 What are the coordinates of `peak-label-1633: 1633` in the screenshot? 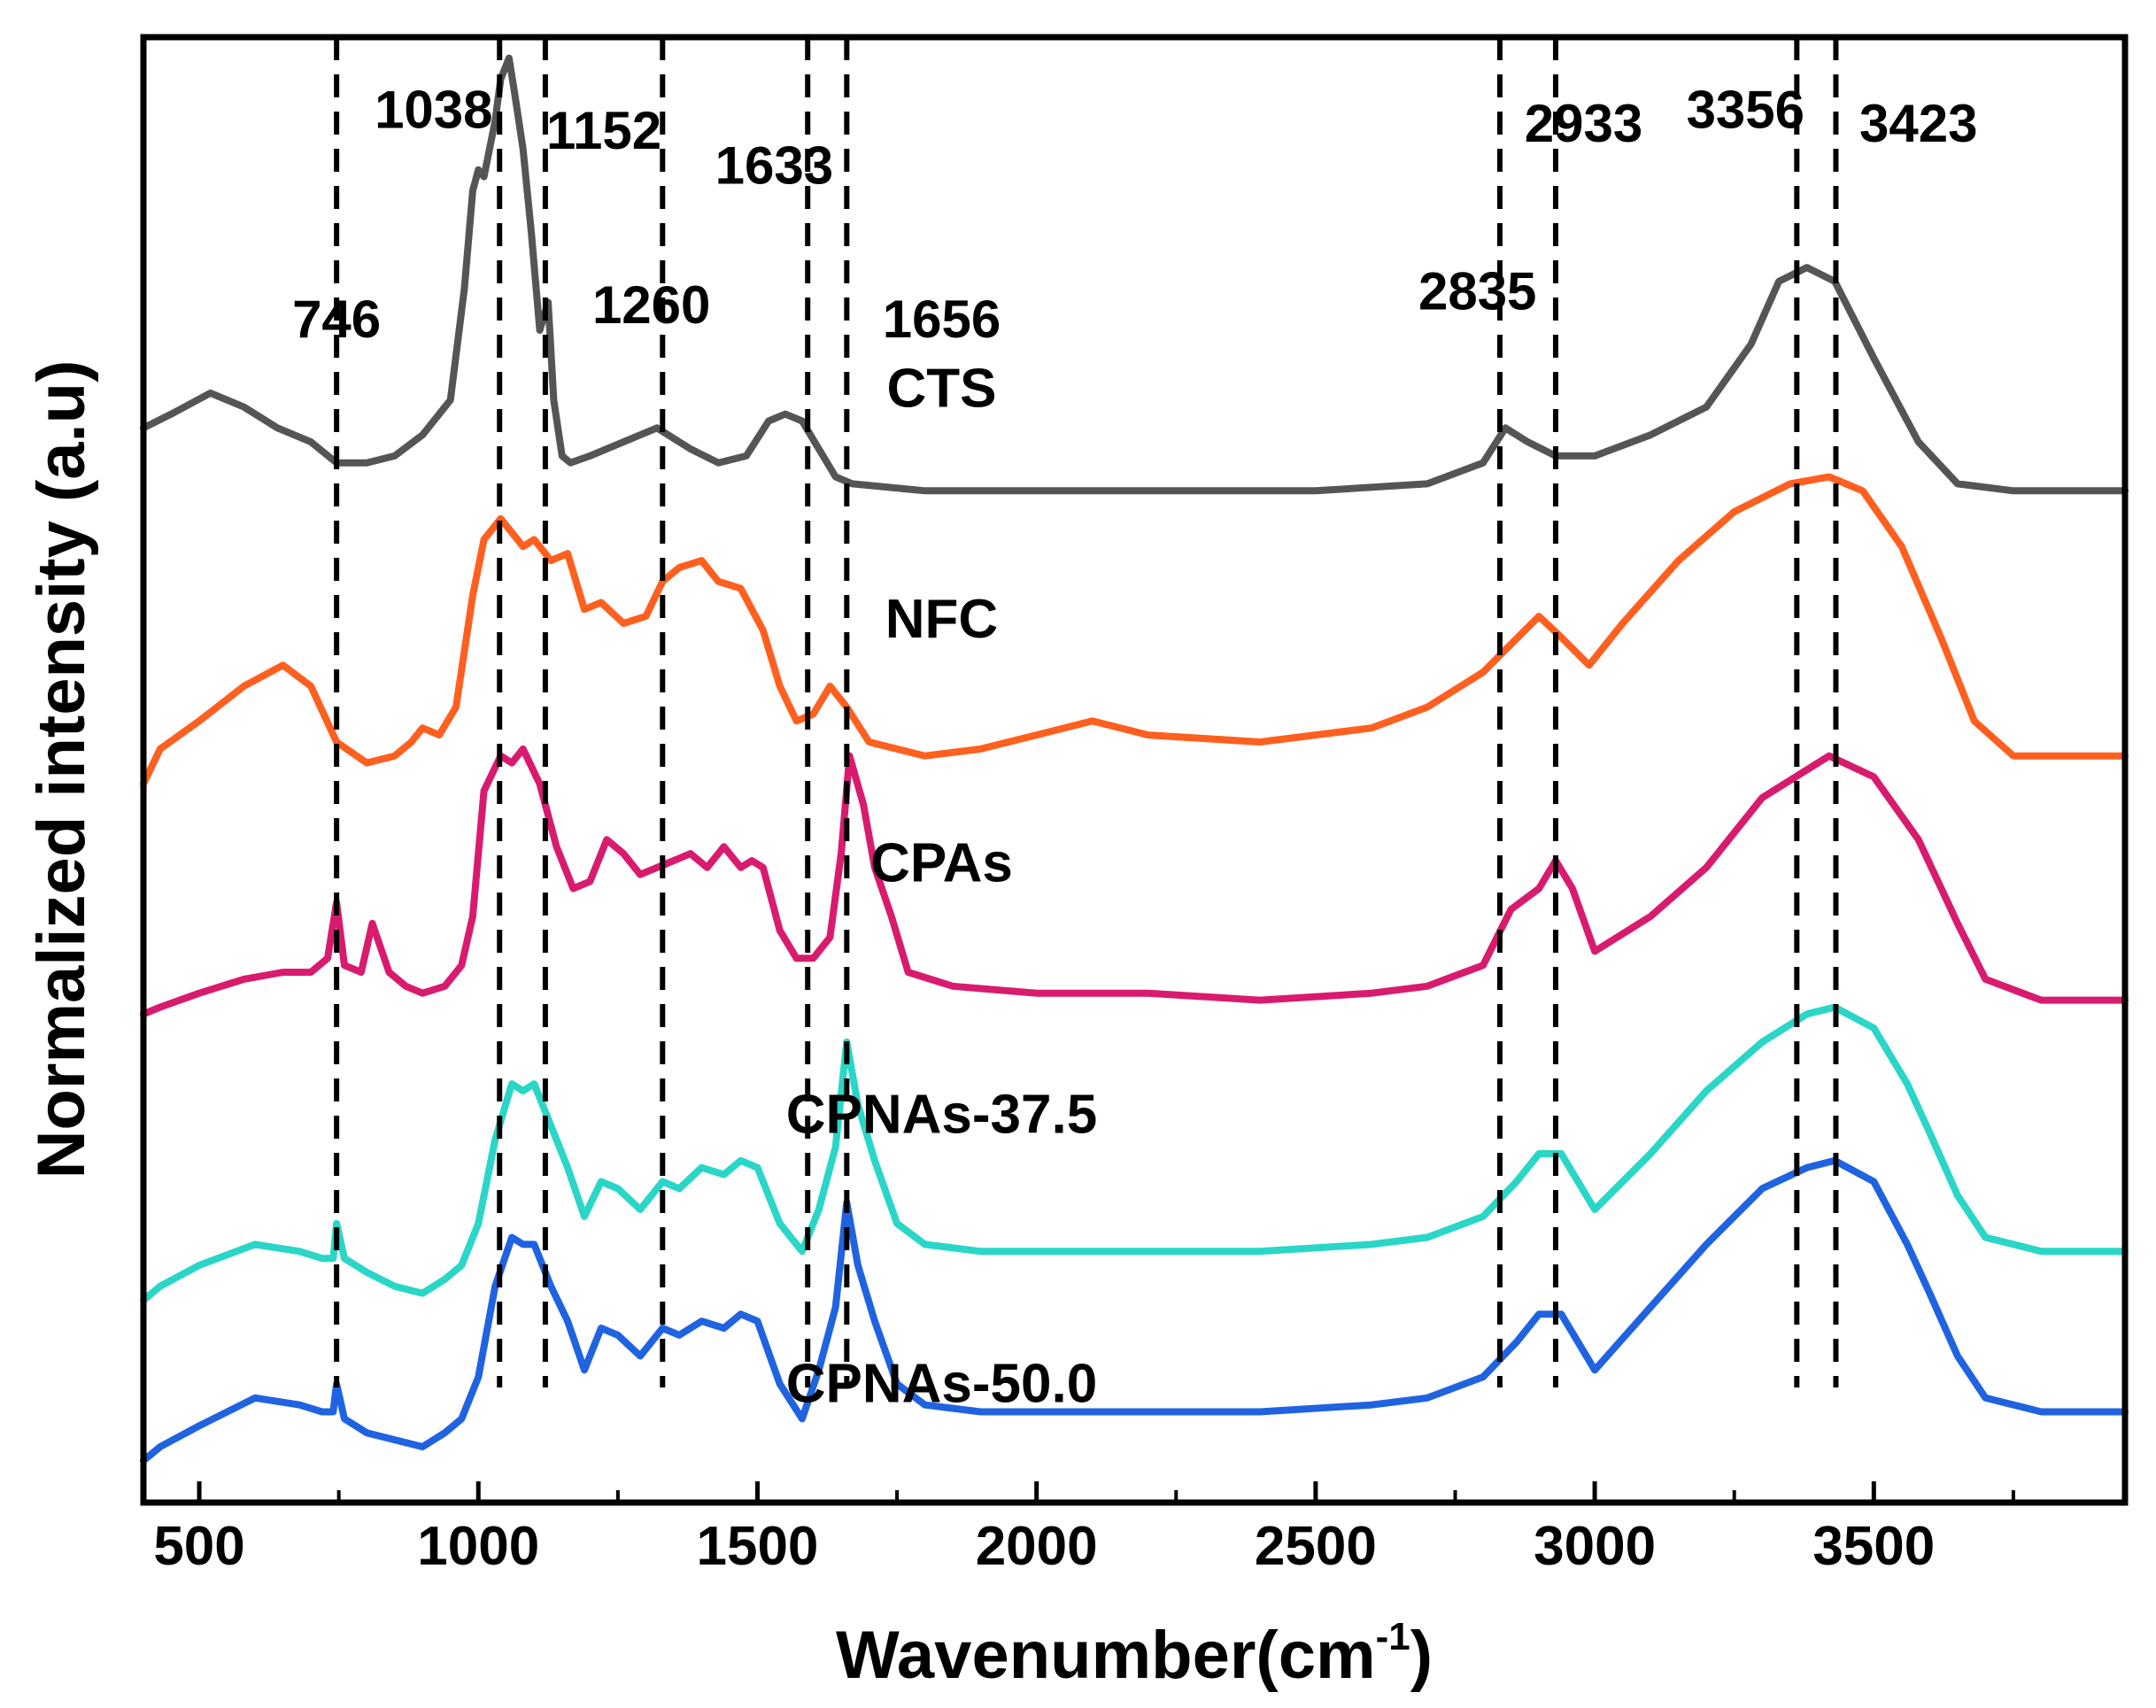 It's located at (774, 166).